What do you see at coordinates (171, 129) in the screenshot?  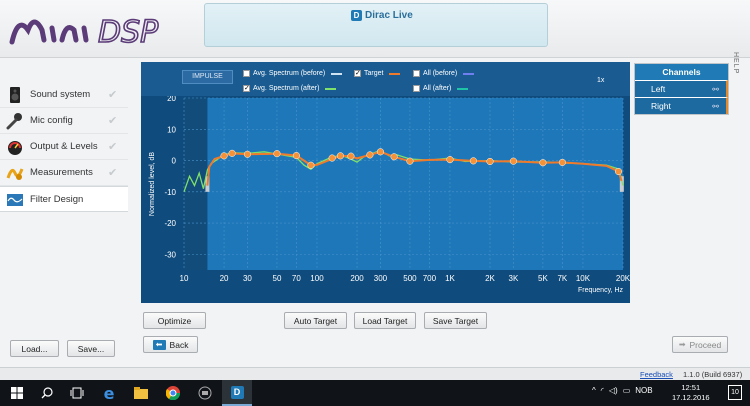 I see `y-tick-label: 10` at bounding box center [171, 129].